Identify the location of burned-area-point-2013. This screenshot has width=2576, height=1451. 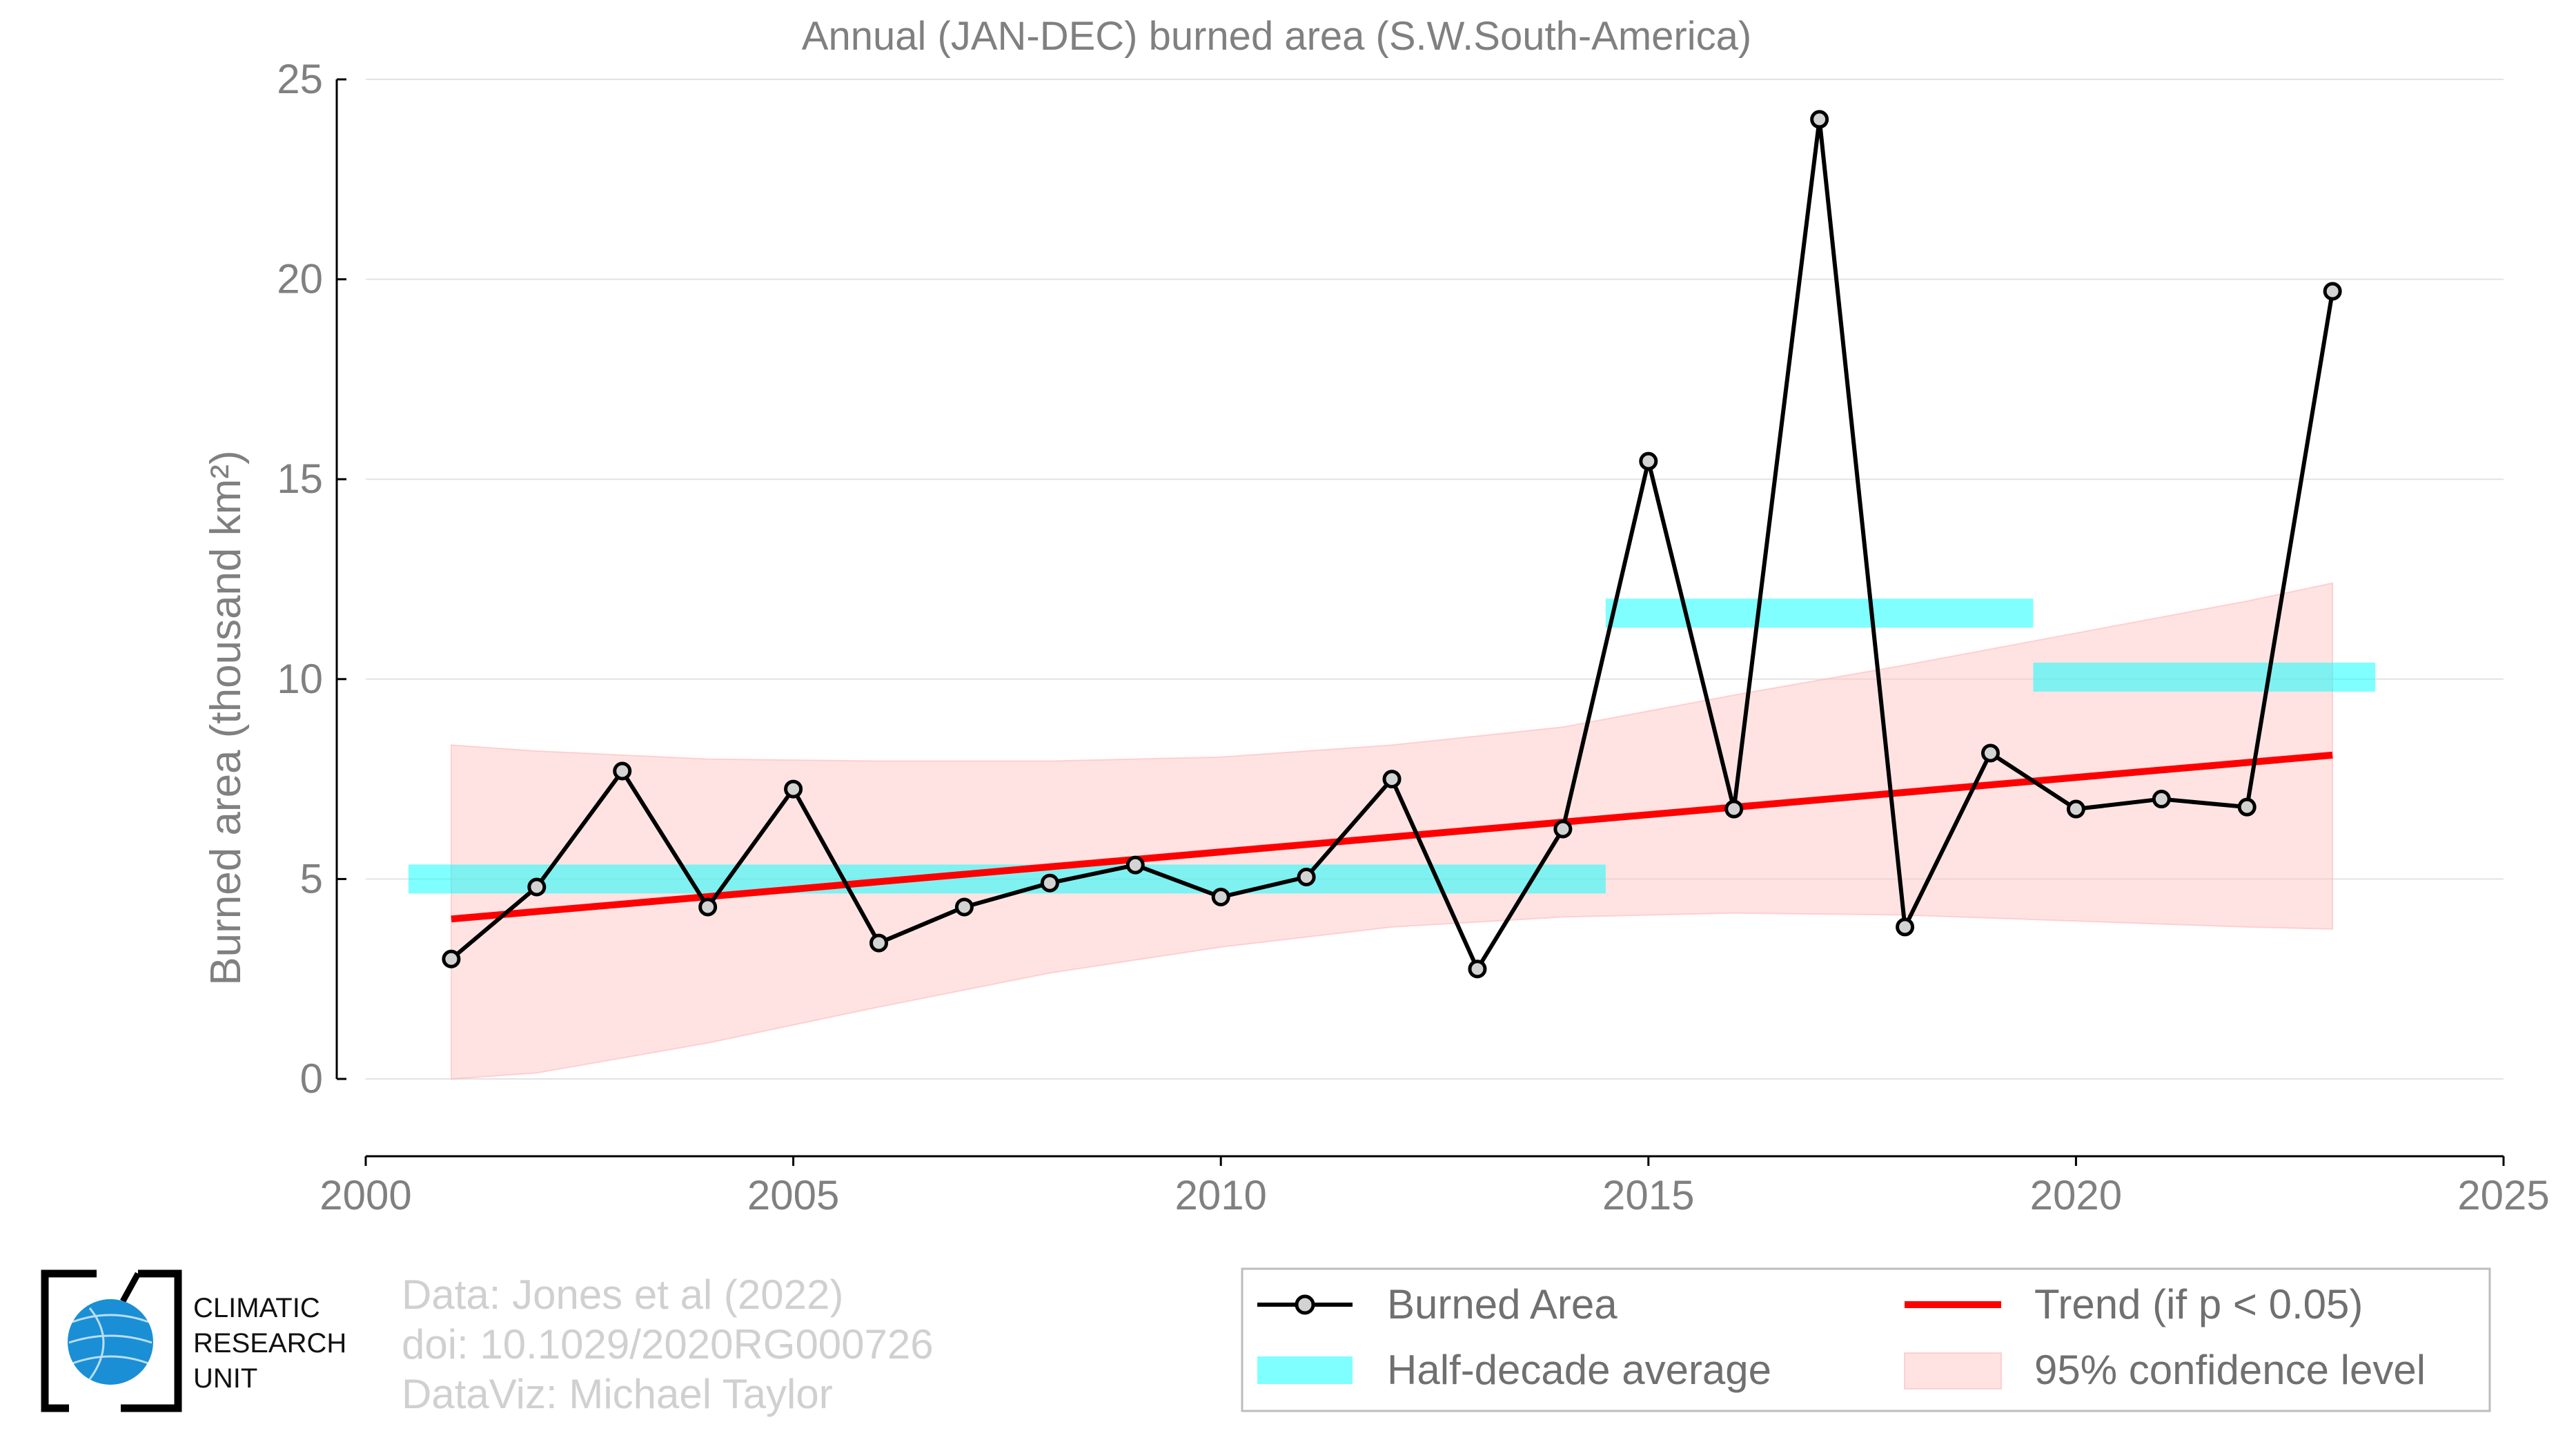
(1477, 969).